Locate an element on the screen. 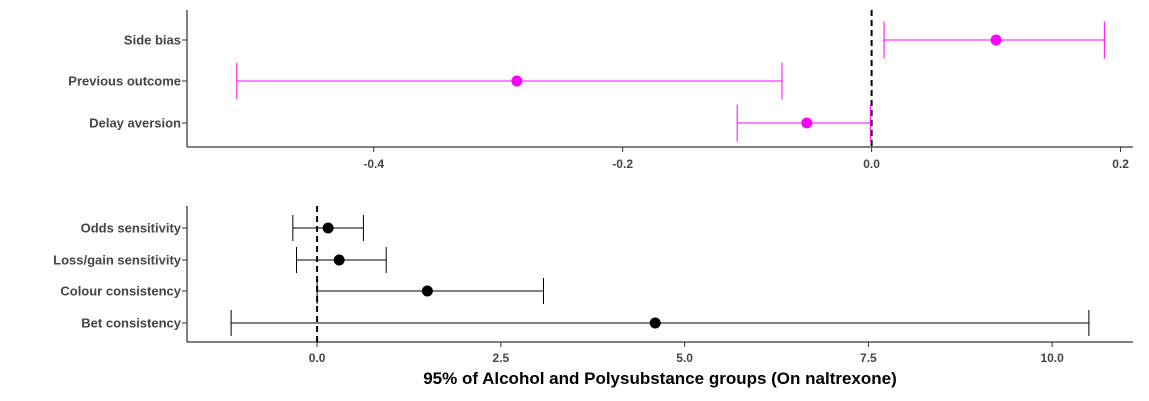 The height and width of the screenshot is (401, 1149). panel2-category-label: Bet consistency is located at coordinates (131, 323).